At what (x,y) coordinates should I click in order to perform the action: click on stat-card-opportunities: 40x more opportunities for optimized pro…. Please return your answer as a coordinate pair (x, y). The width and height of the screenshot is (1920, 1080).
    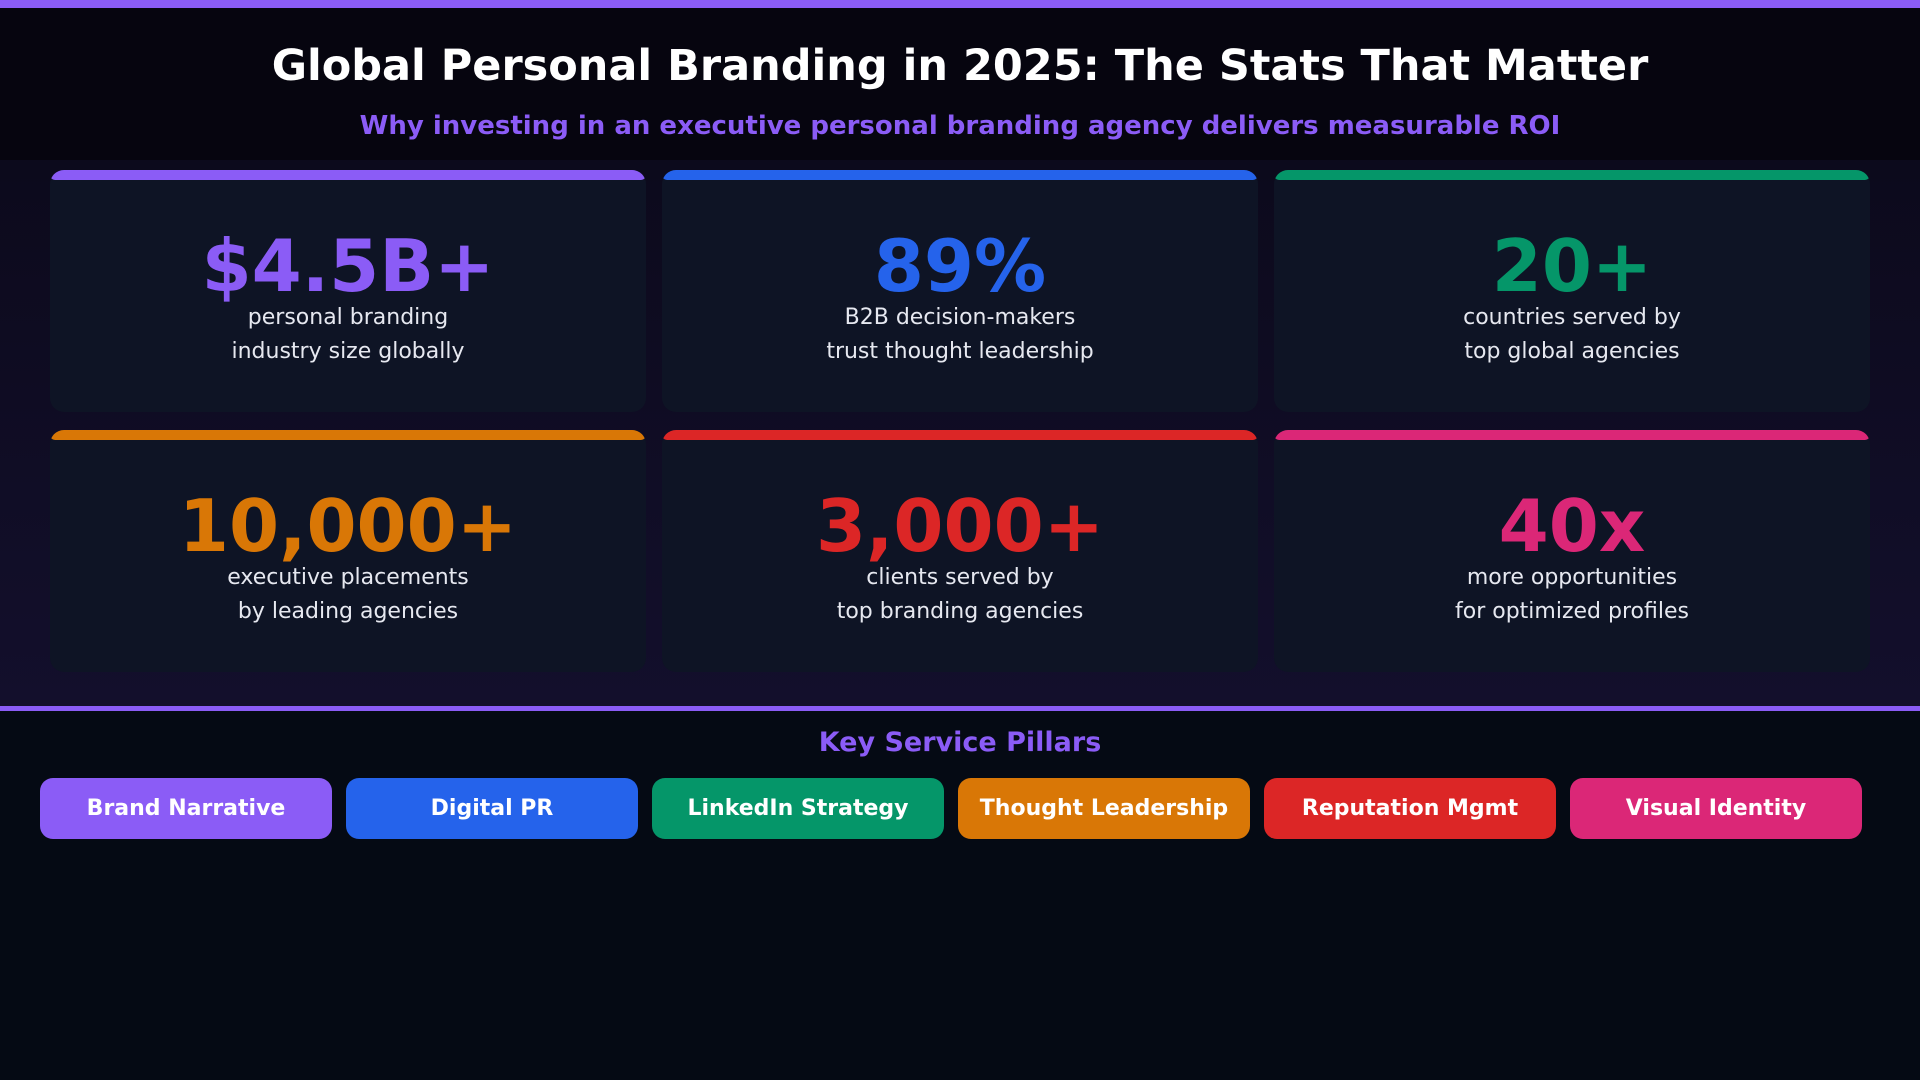
    Looking at the image, I should click on (1572, 551).